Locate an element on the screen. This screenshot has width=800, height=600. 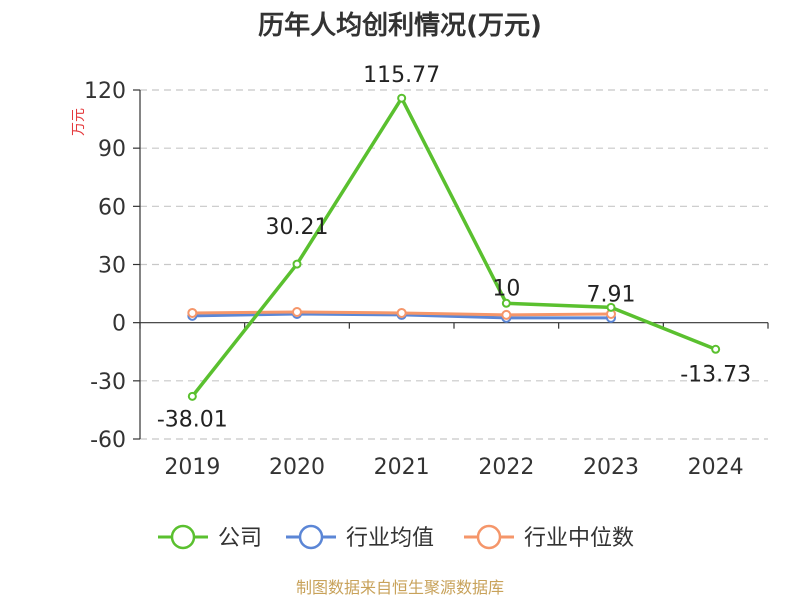
y-axis-unit: 万元 is located at coordinates (79, 122).